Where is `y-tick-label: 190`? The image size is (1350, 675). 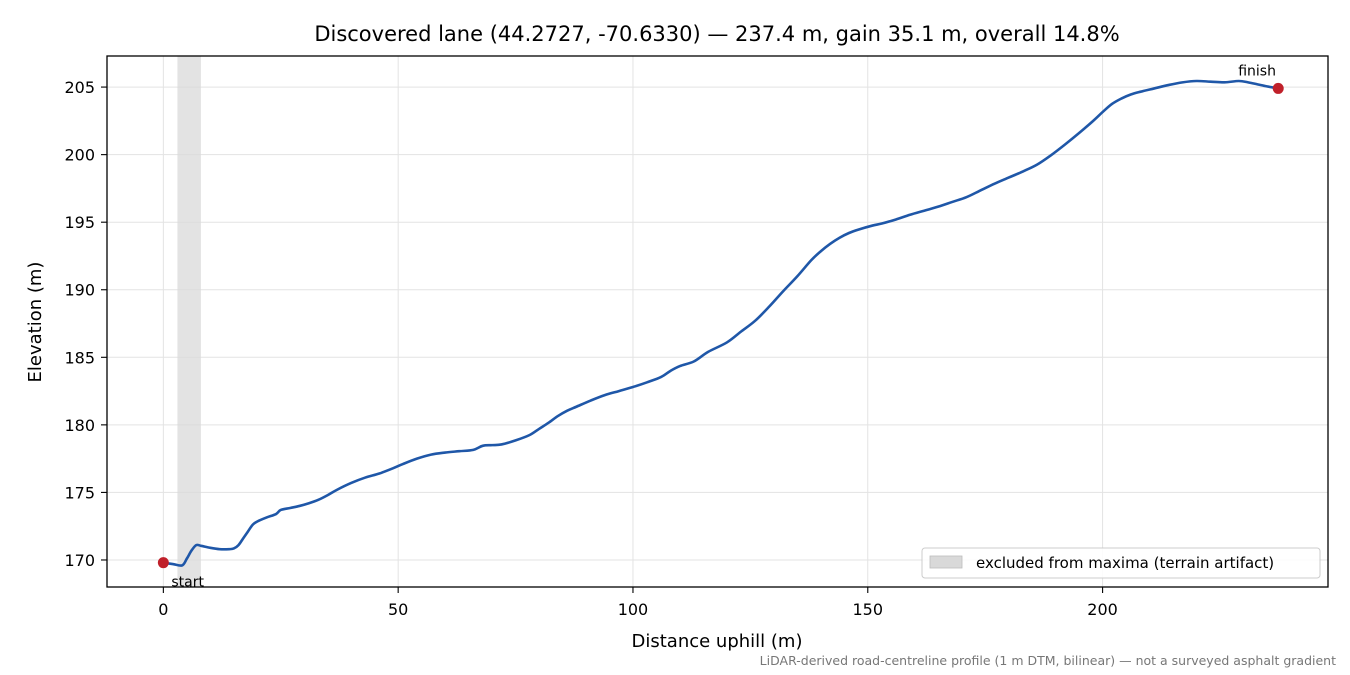
y-tick-label: 190 is located at coordinates (79, 290).